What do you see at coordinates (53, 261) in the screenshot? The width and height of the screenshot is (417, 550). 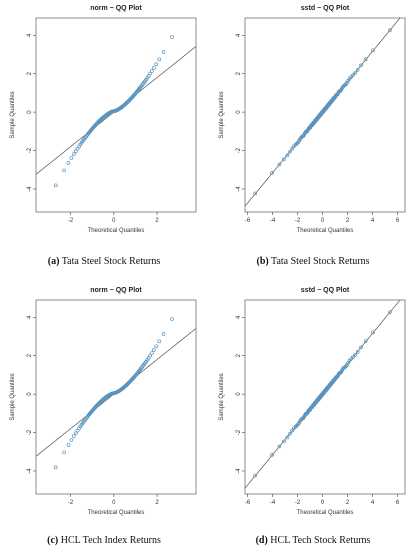 I see `caption-a-letter: (a)` at bounding box center [53, 261].